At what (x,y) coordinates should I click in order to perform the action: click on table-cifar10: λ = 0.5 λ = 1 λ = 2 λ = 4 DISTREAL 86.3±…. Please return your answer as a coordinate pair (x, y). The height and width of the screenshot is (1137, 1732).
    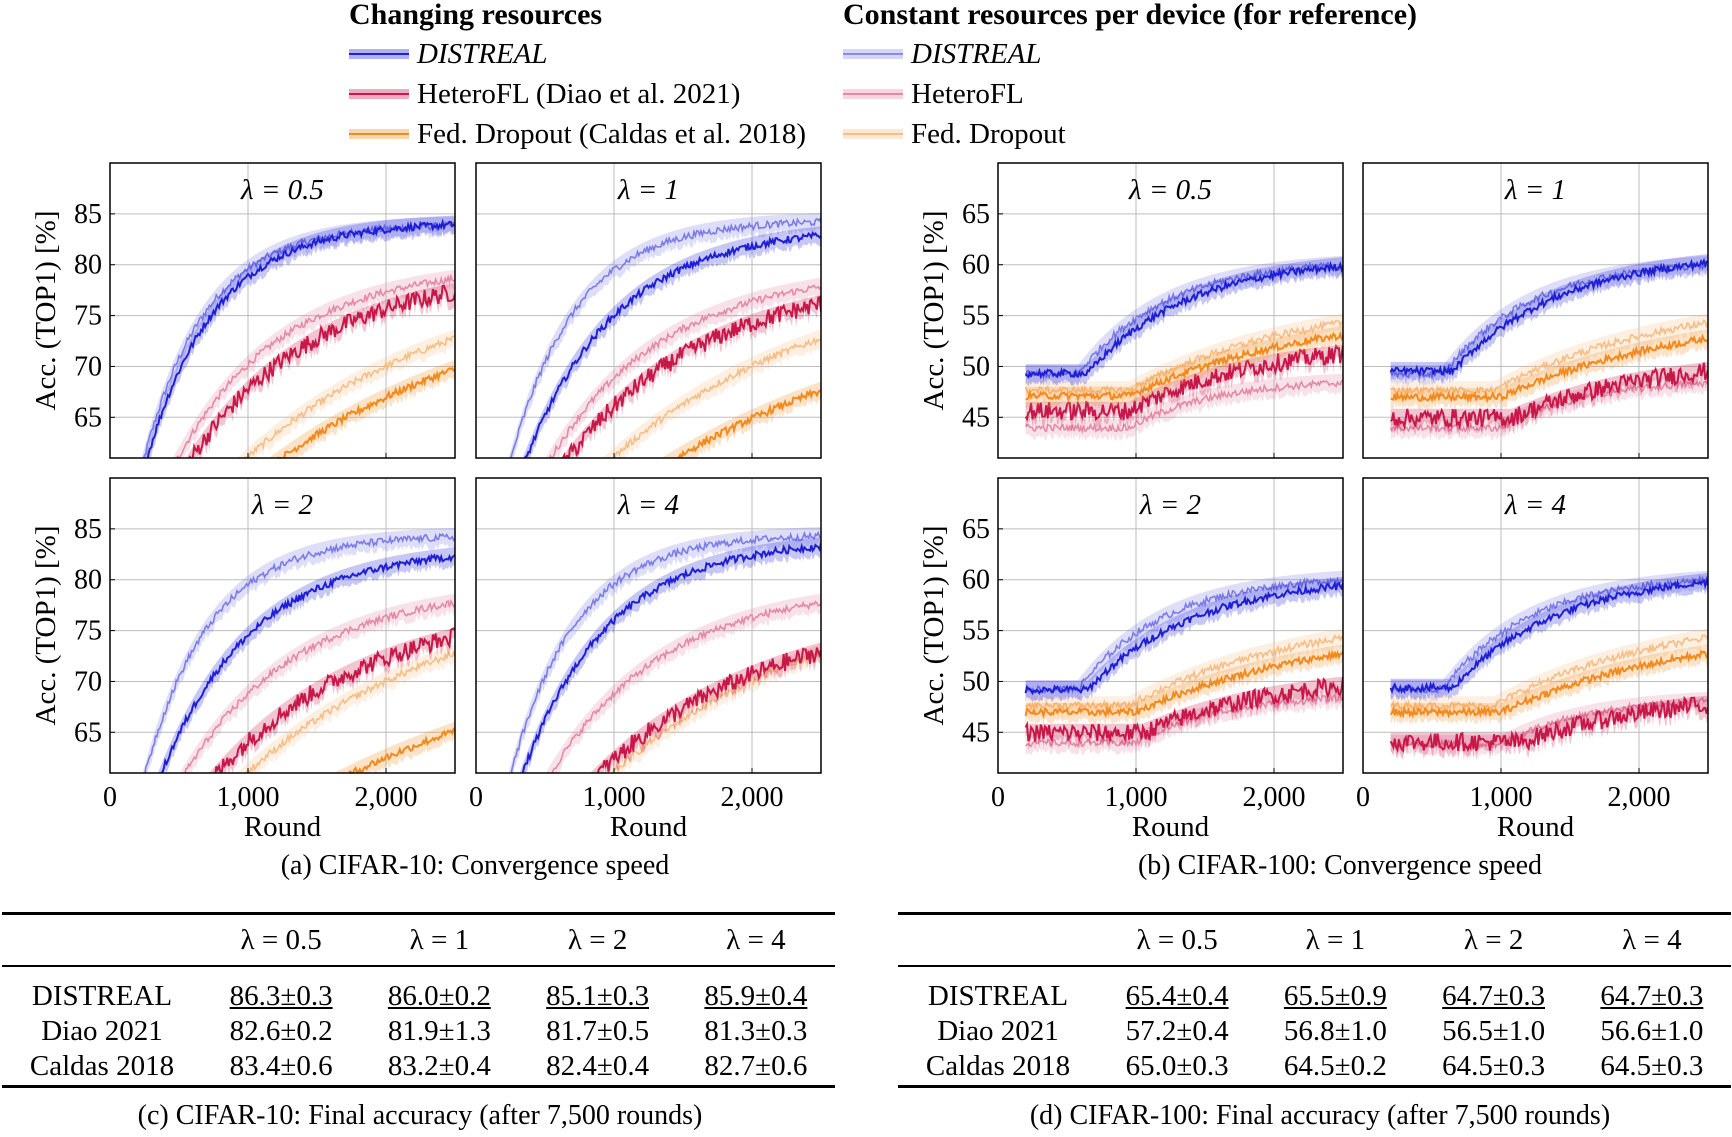
    Looking at the image, I should click on (418, 999).